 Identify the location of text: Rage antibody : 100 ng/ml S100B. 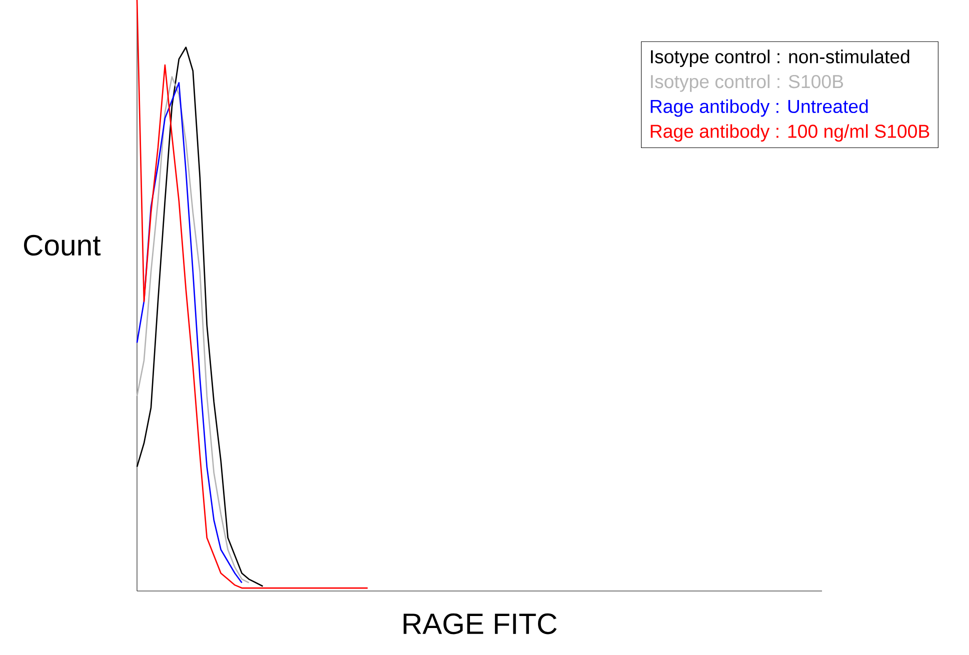
(790, 133).